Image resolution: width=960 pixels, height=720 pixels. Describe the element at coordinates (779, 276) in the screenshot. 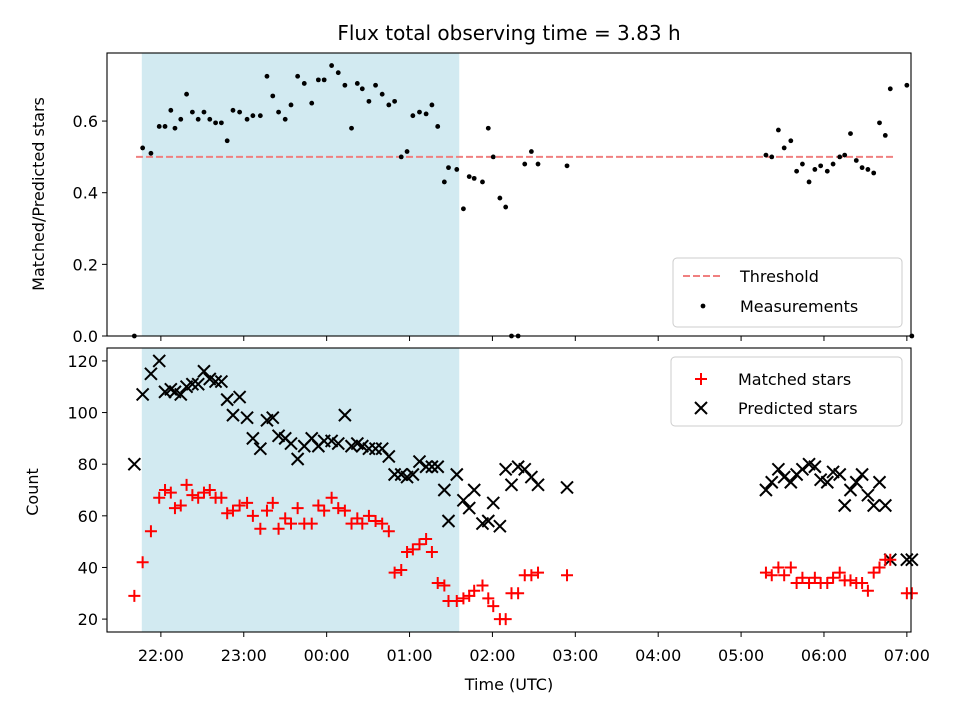

I see `threshold-legend-label: Threshold` at that location.